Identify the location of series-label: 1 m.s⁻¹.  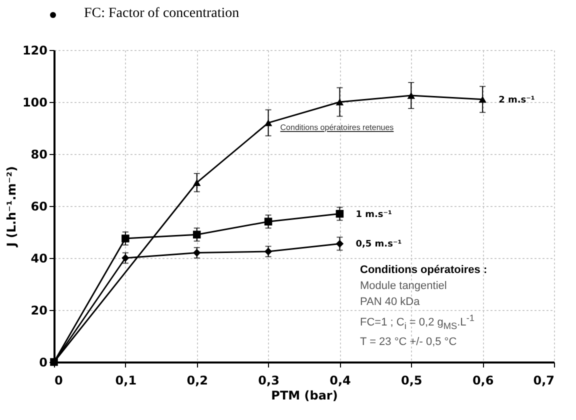
(374, 215).